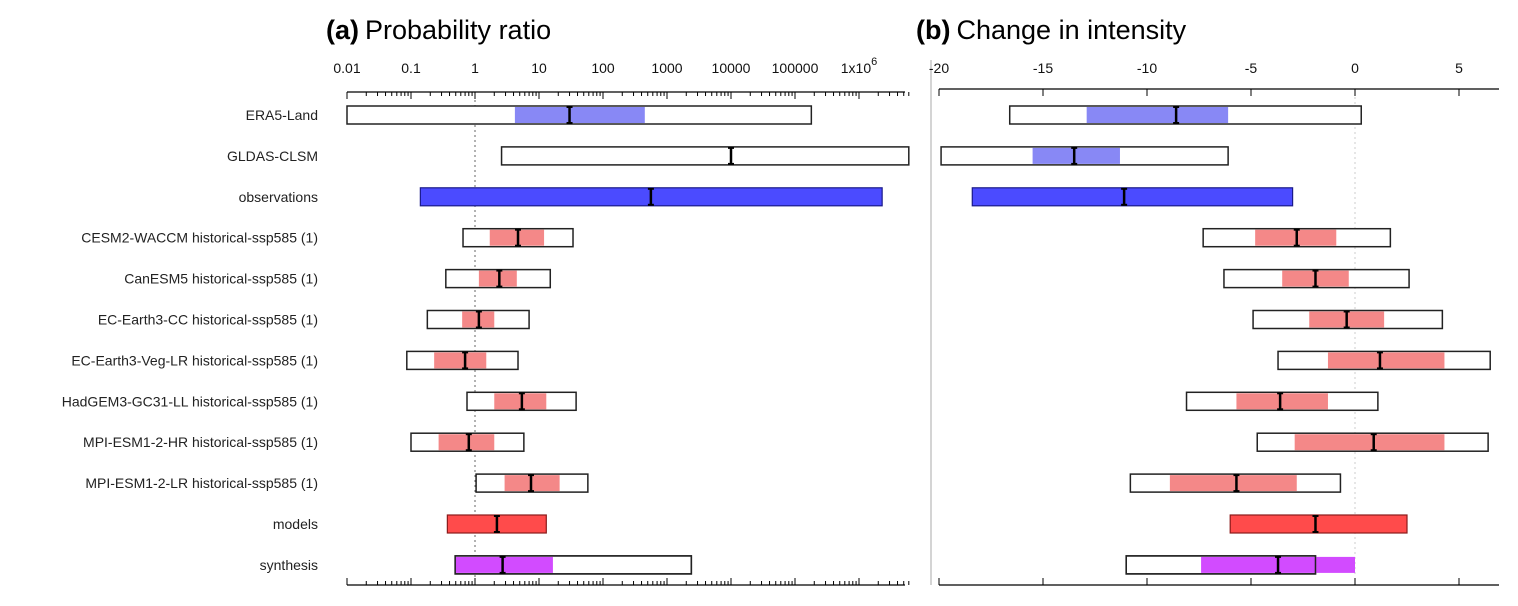  I want to click on panel-a-tick-label: 1, so click(475, 68).